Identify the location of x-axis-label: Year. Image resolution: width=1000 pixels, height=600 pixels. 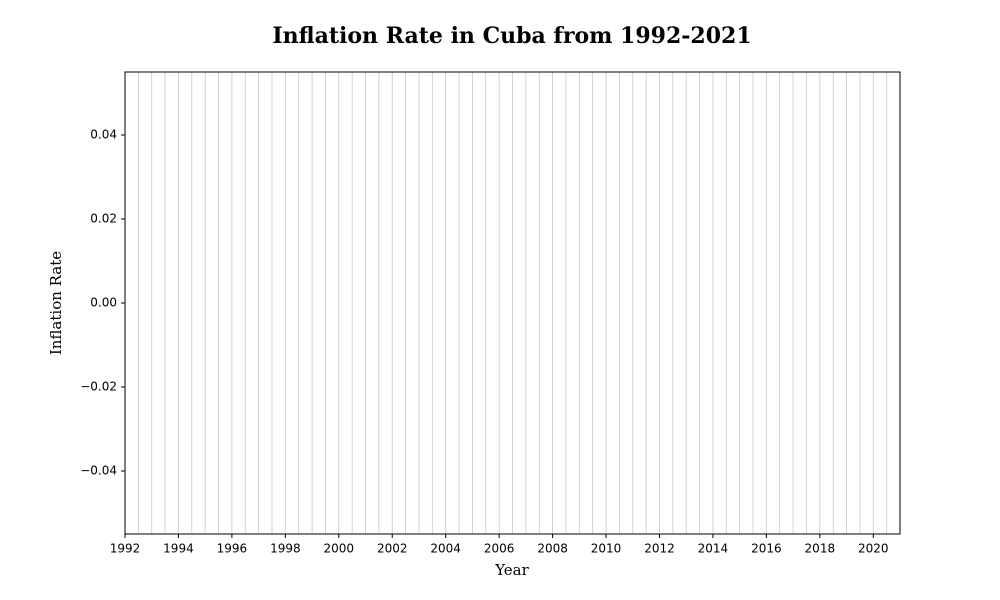
(511, 570).